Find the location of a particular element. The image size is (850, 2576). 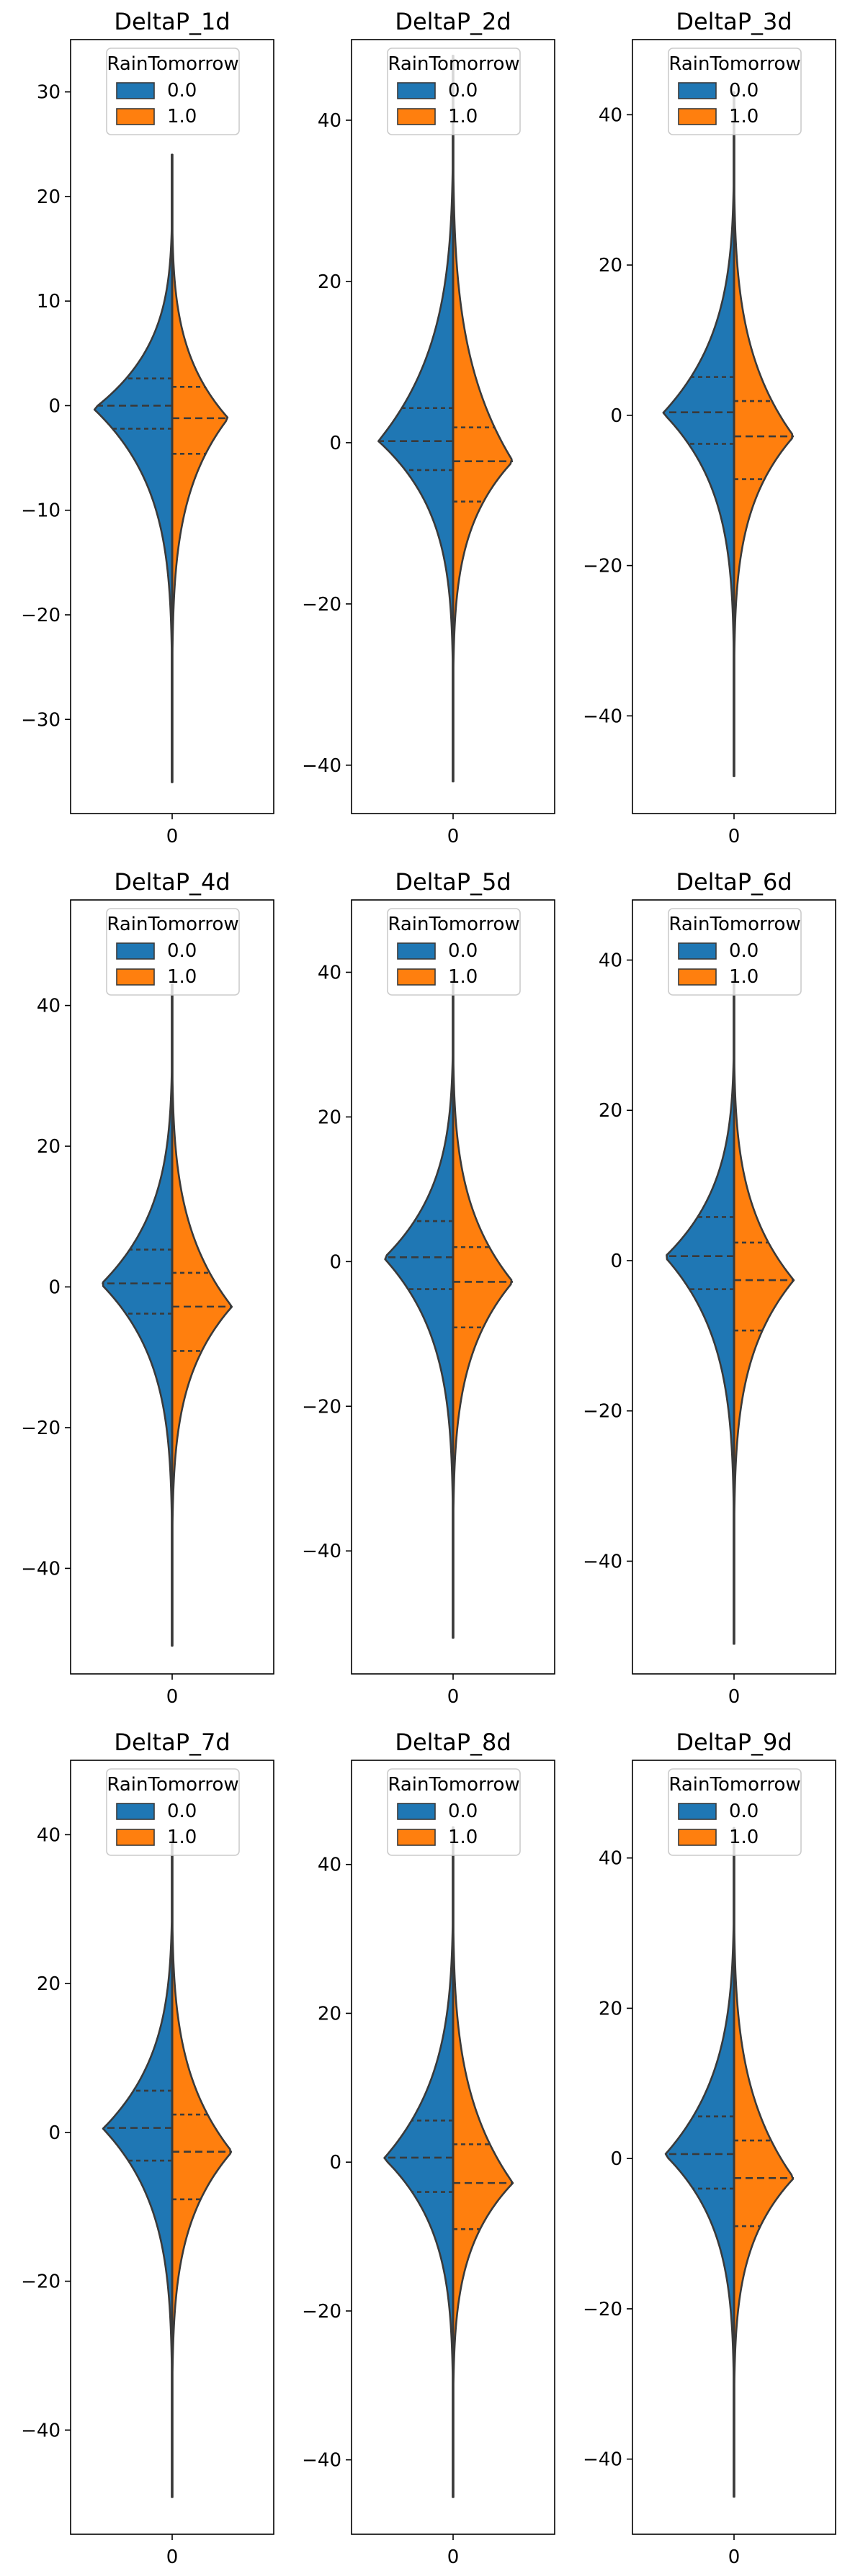

subplot-DeltaP_3d: DeltaP_3d −40 −20 0 20 40 0 RainTomorrow 0.0 1.0 is located at coordinates (709, 427).